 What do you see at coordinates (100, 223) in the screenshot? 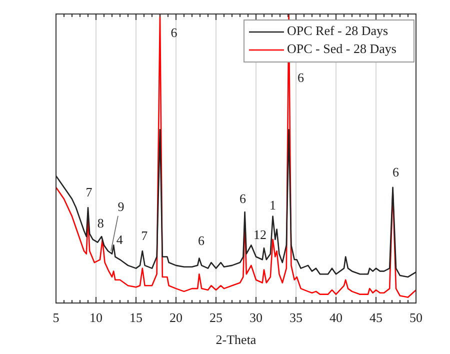
I see `annotation: 8` at bounding box center [100, 223].